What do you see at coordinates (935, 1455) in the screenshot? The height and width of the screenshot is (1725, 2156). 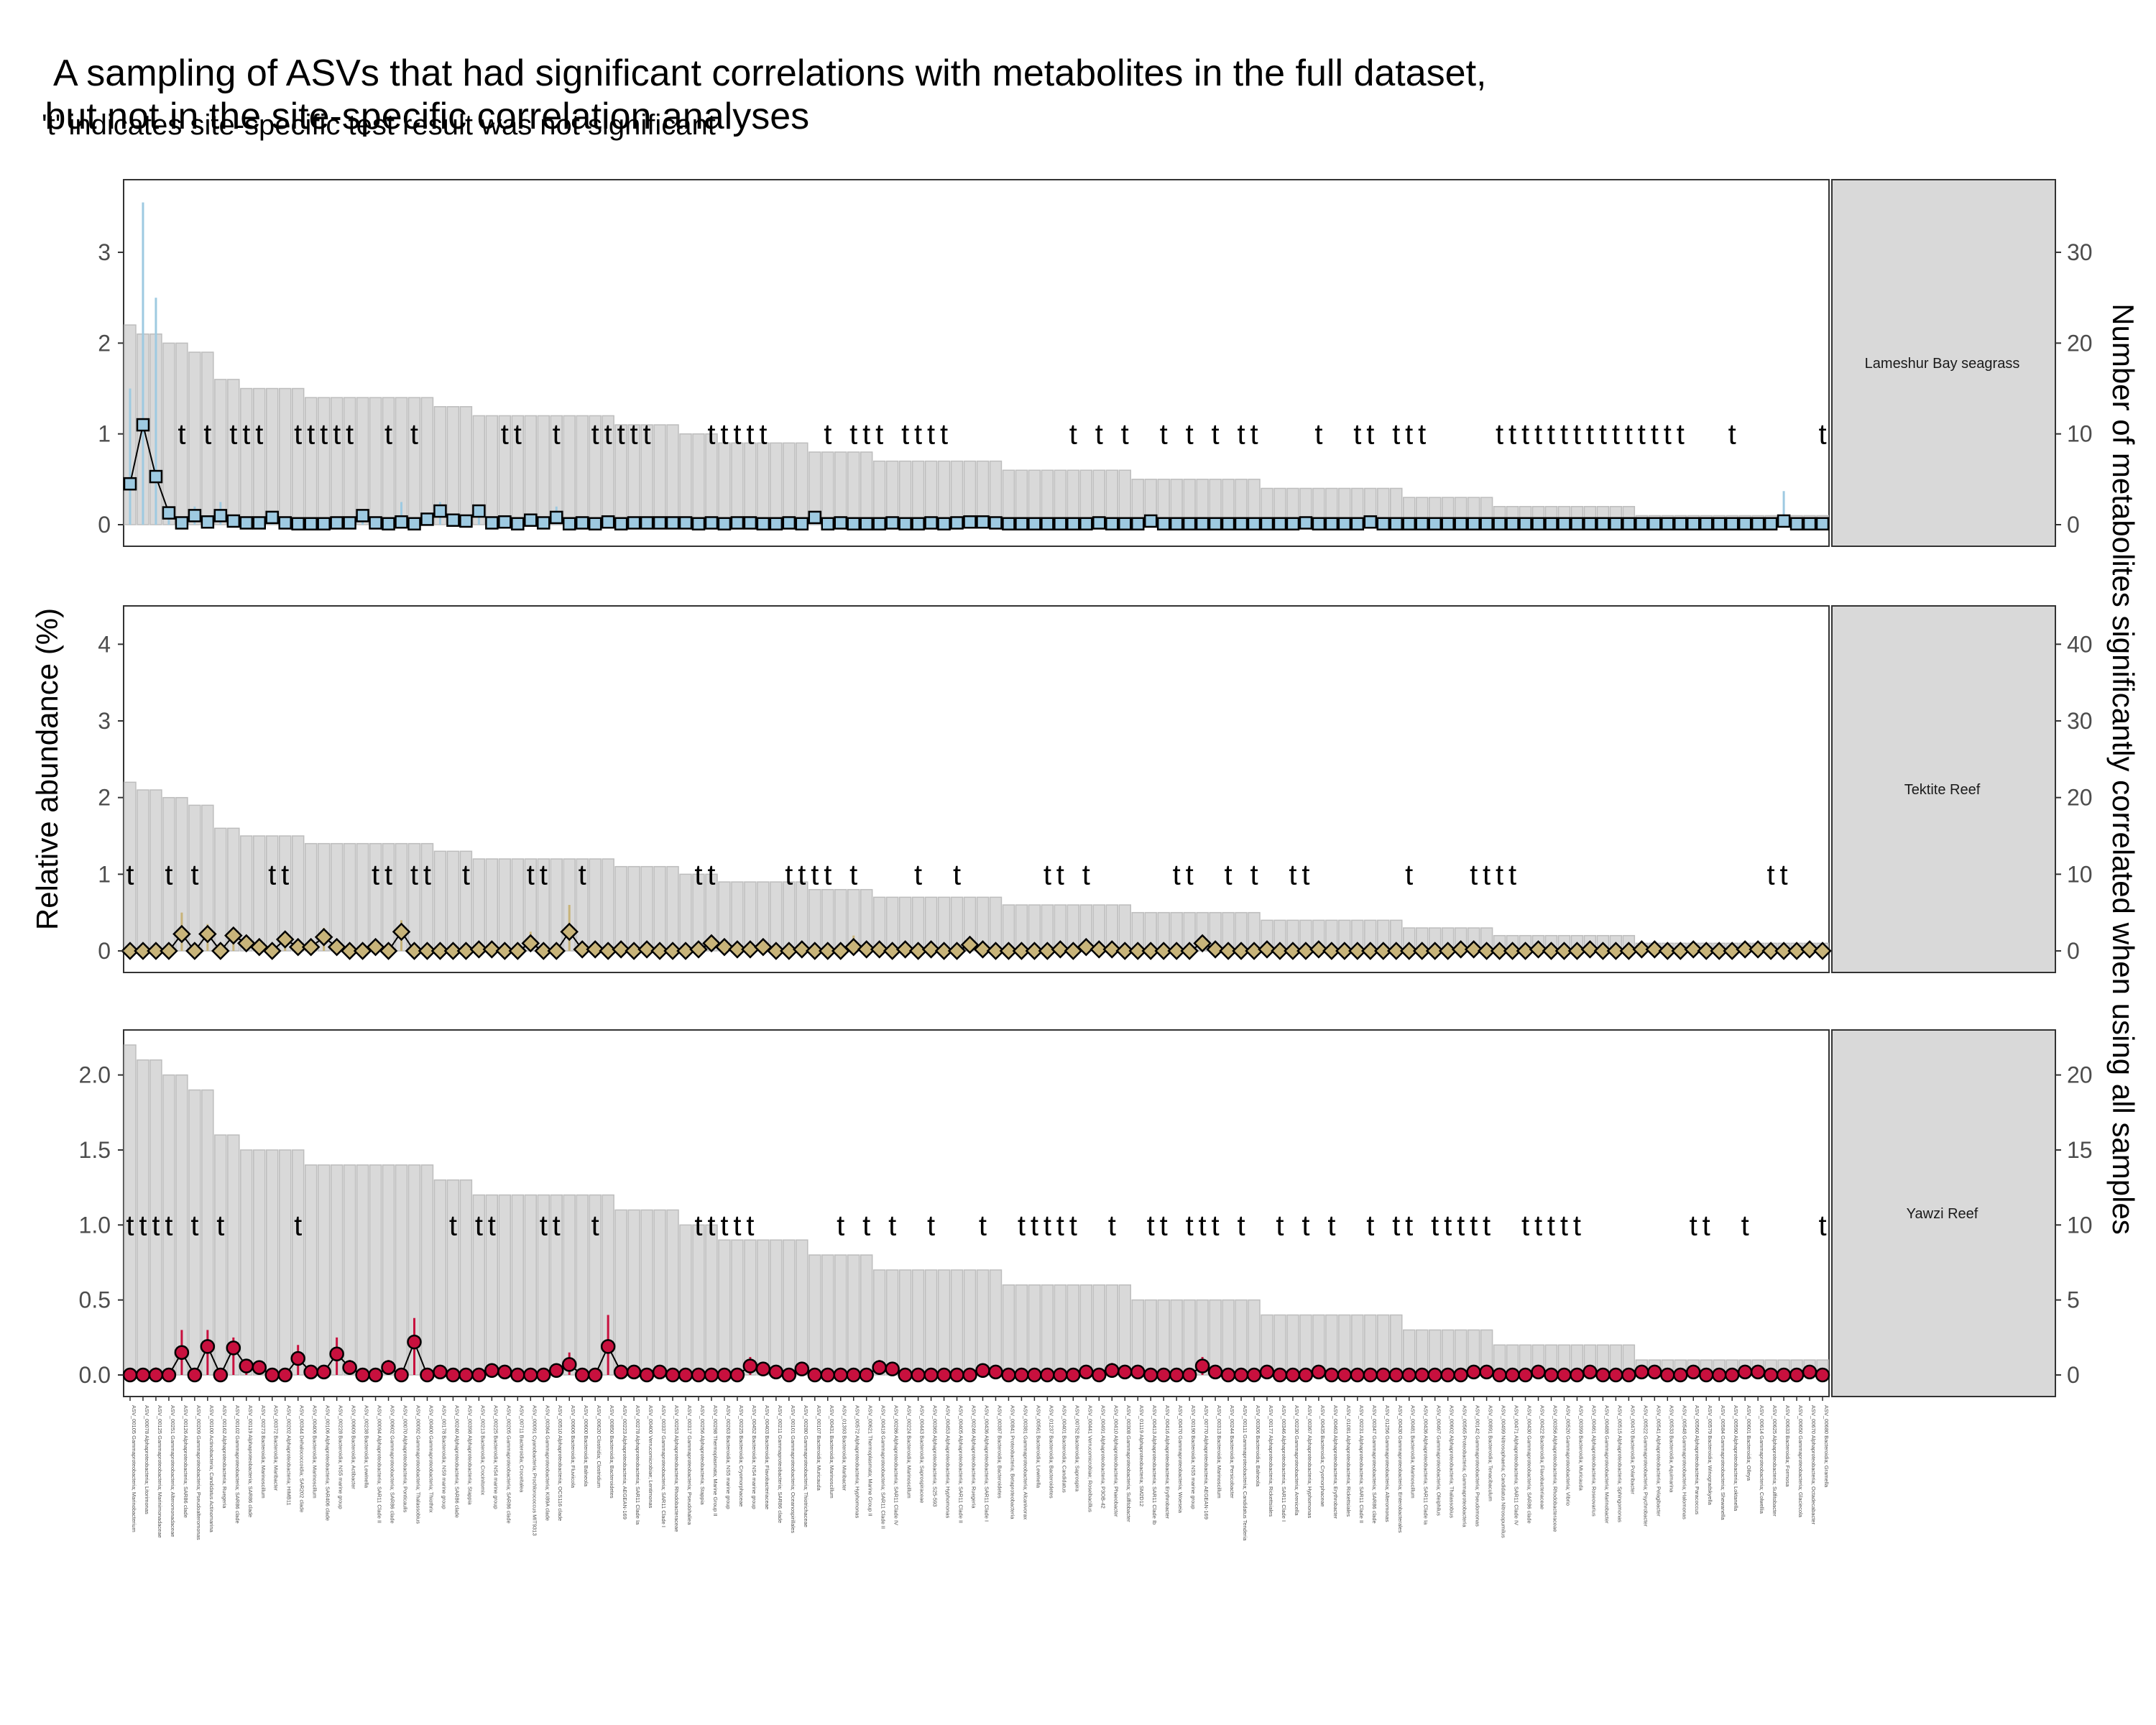 I see `x-tick-label: ASV_00365 Alphaproteobacteria; S25-593` at bounding box center [935, 1455].